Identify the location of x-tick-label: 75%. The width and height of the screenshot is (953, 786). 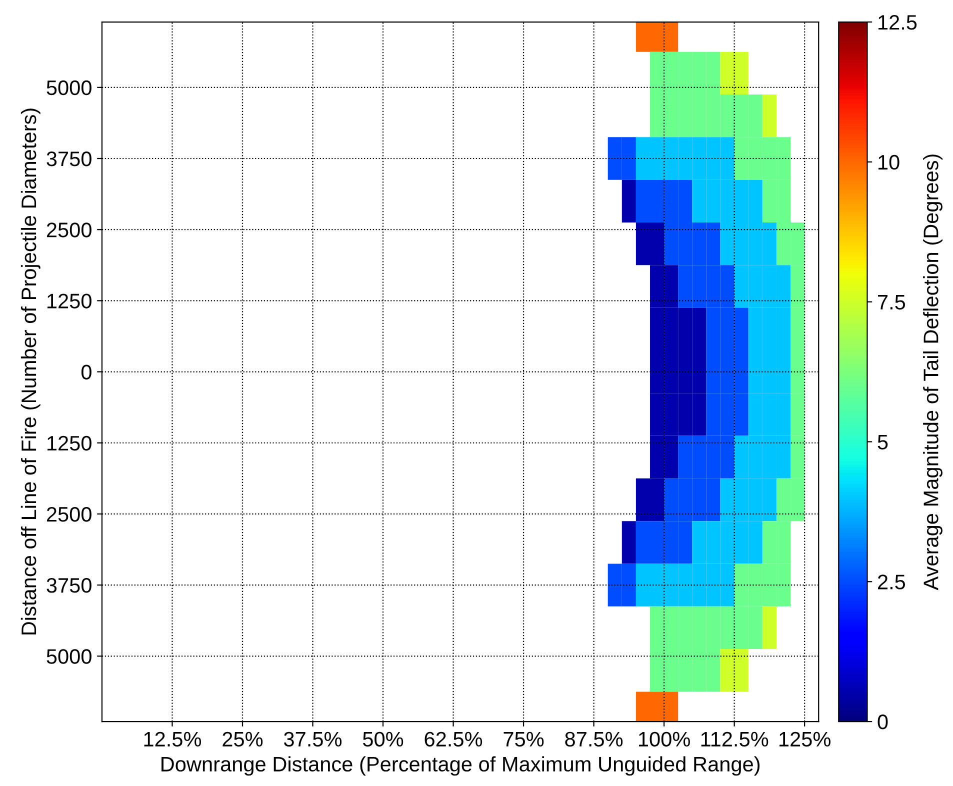
(524, 739).